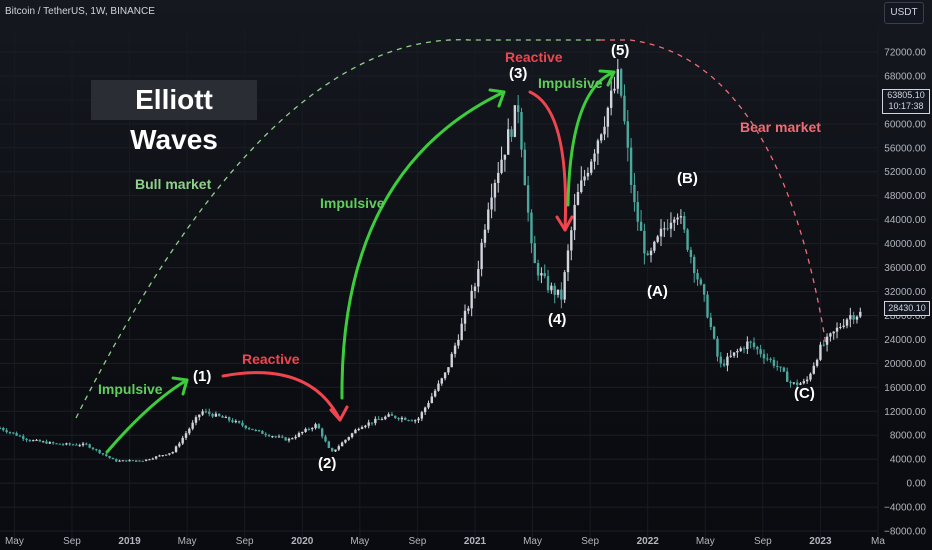 This screenshot has height=550, width=932. I want to click on y-tick-label: 24000.00, so click(905, 340).